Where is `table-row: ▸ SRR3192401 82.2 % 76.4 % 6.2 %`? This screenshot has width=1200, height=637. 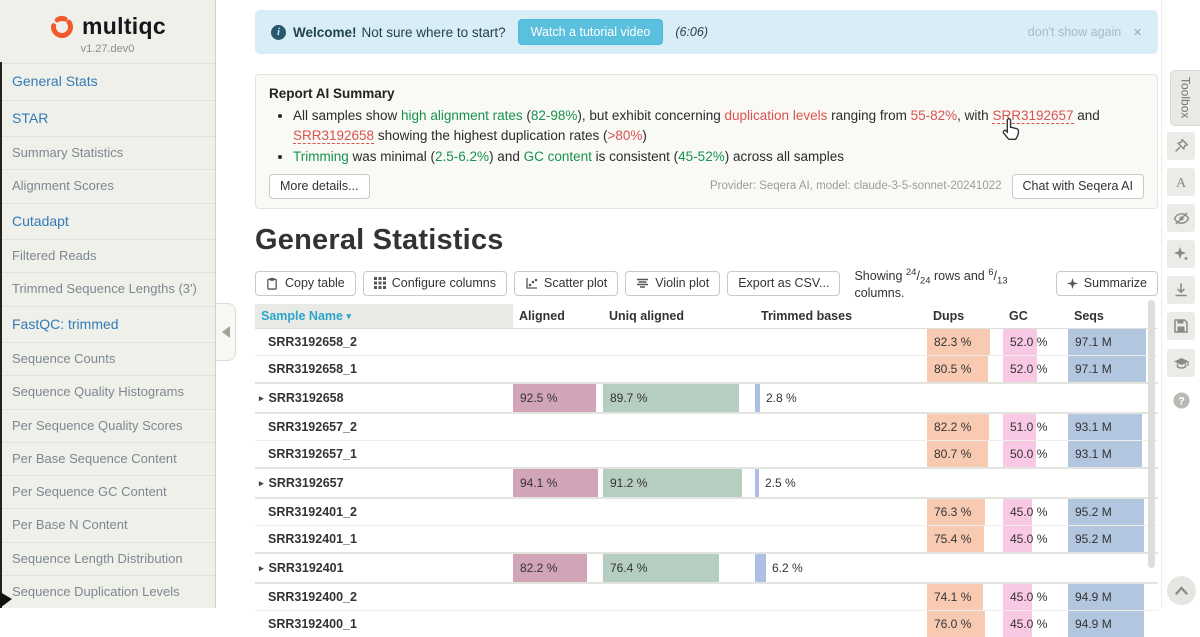 table-row: ▸ SRR3192401 82.2 % 76.4 % 6.2 % is located at coordinates (706, 568).